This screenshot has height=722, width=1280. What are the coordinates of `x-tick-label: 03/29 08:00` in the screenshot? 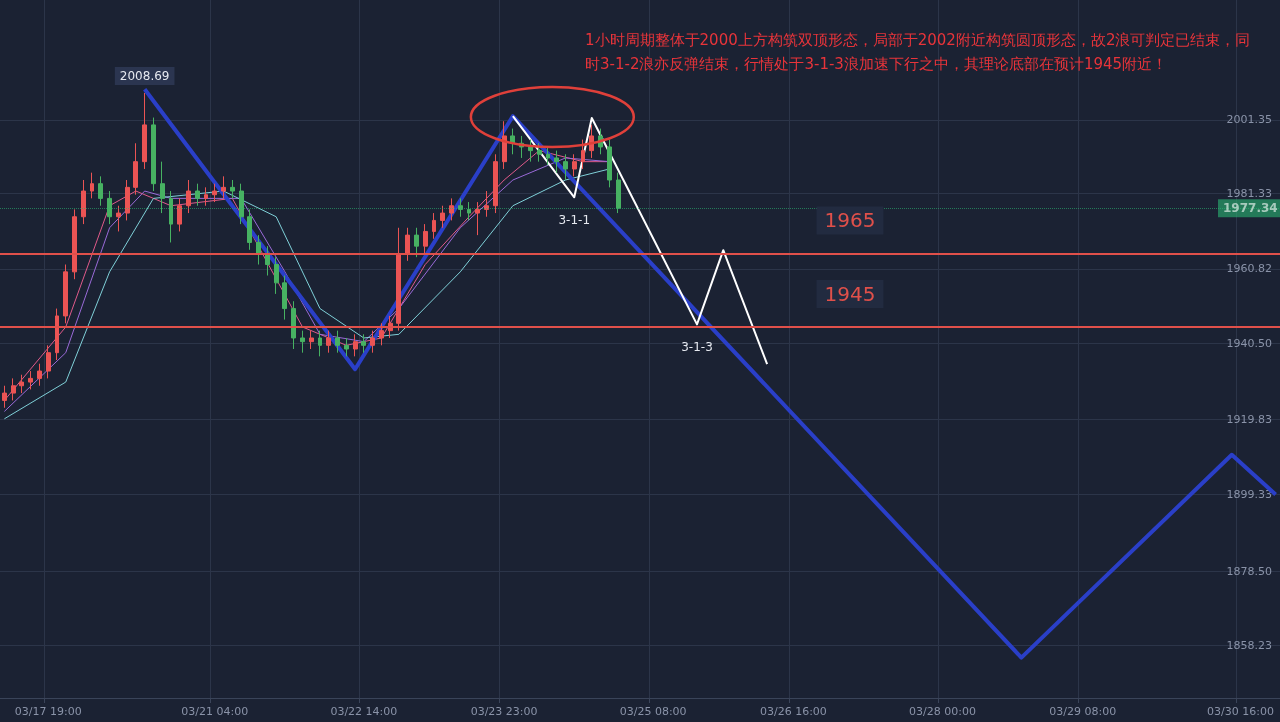 It's located at (1083, 711).